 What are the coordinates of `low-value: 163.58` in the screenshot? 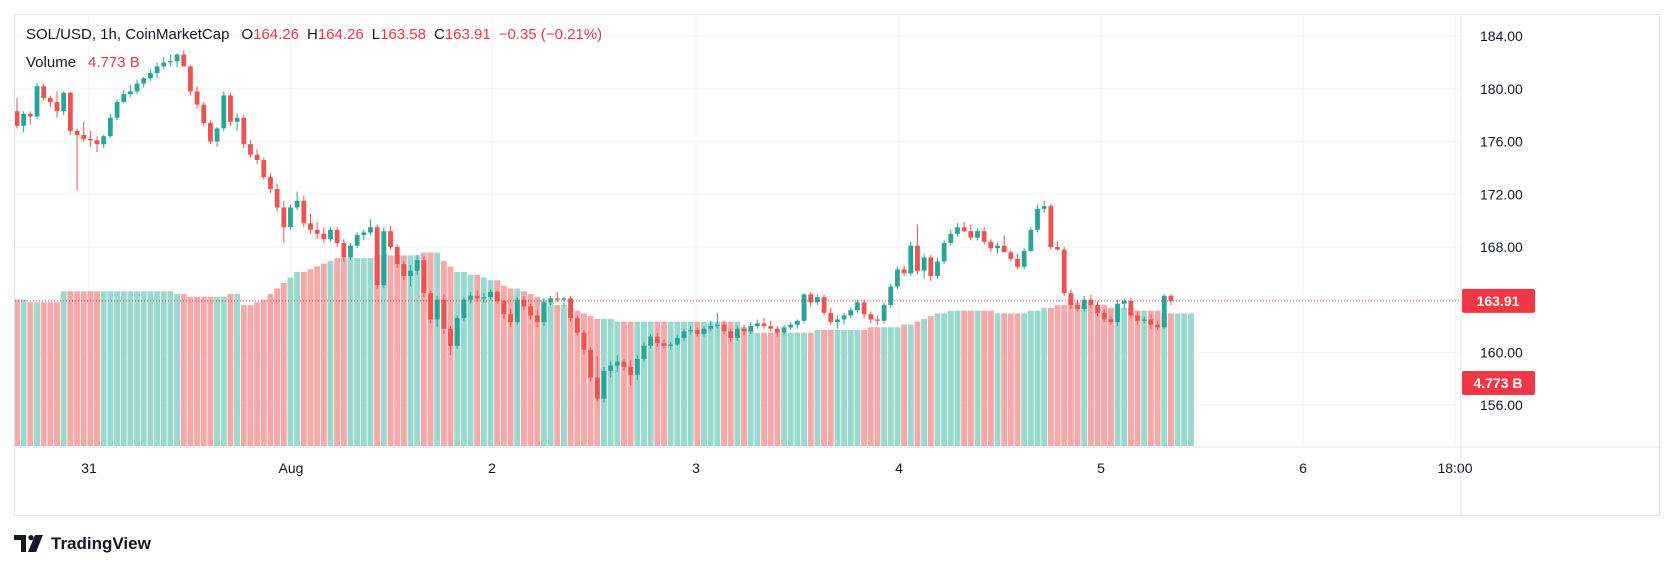 It's located at (403, 34).